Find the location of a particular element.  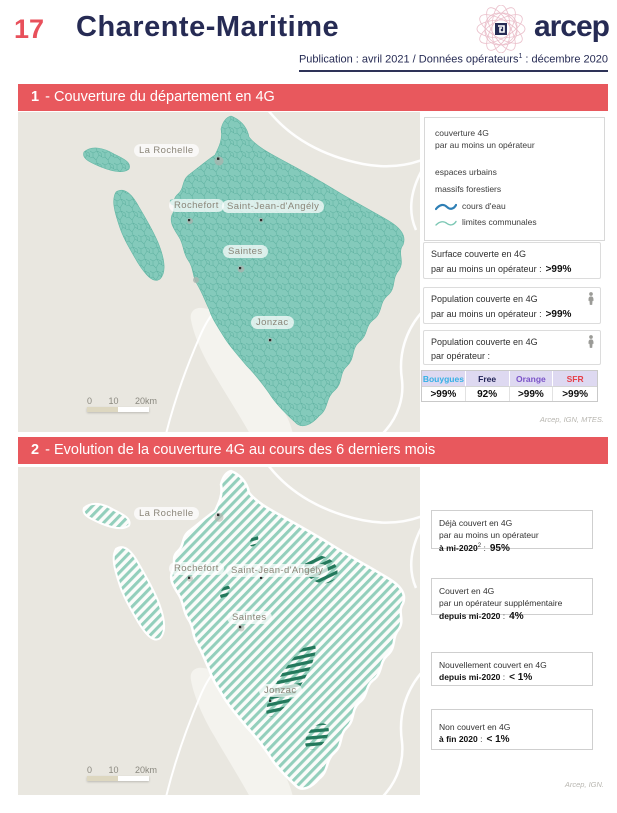

operator-value-sfr: >99% is located at coordinates (575, 393).